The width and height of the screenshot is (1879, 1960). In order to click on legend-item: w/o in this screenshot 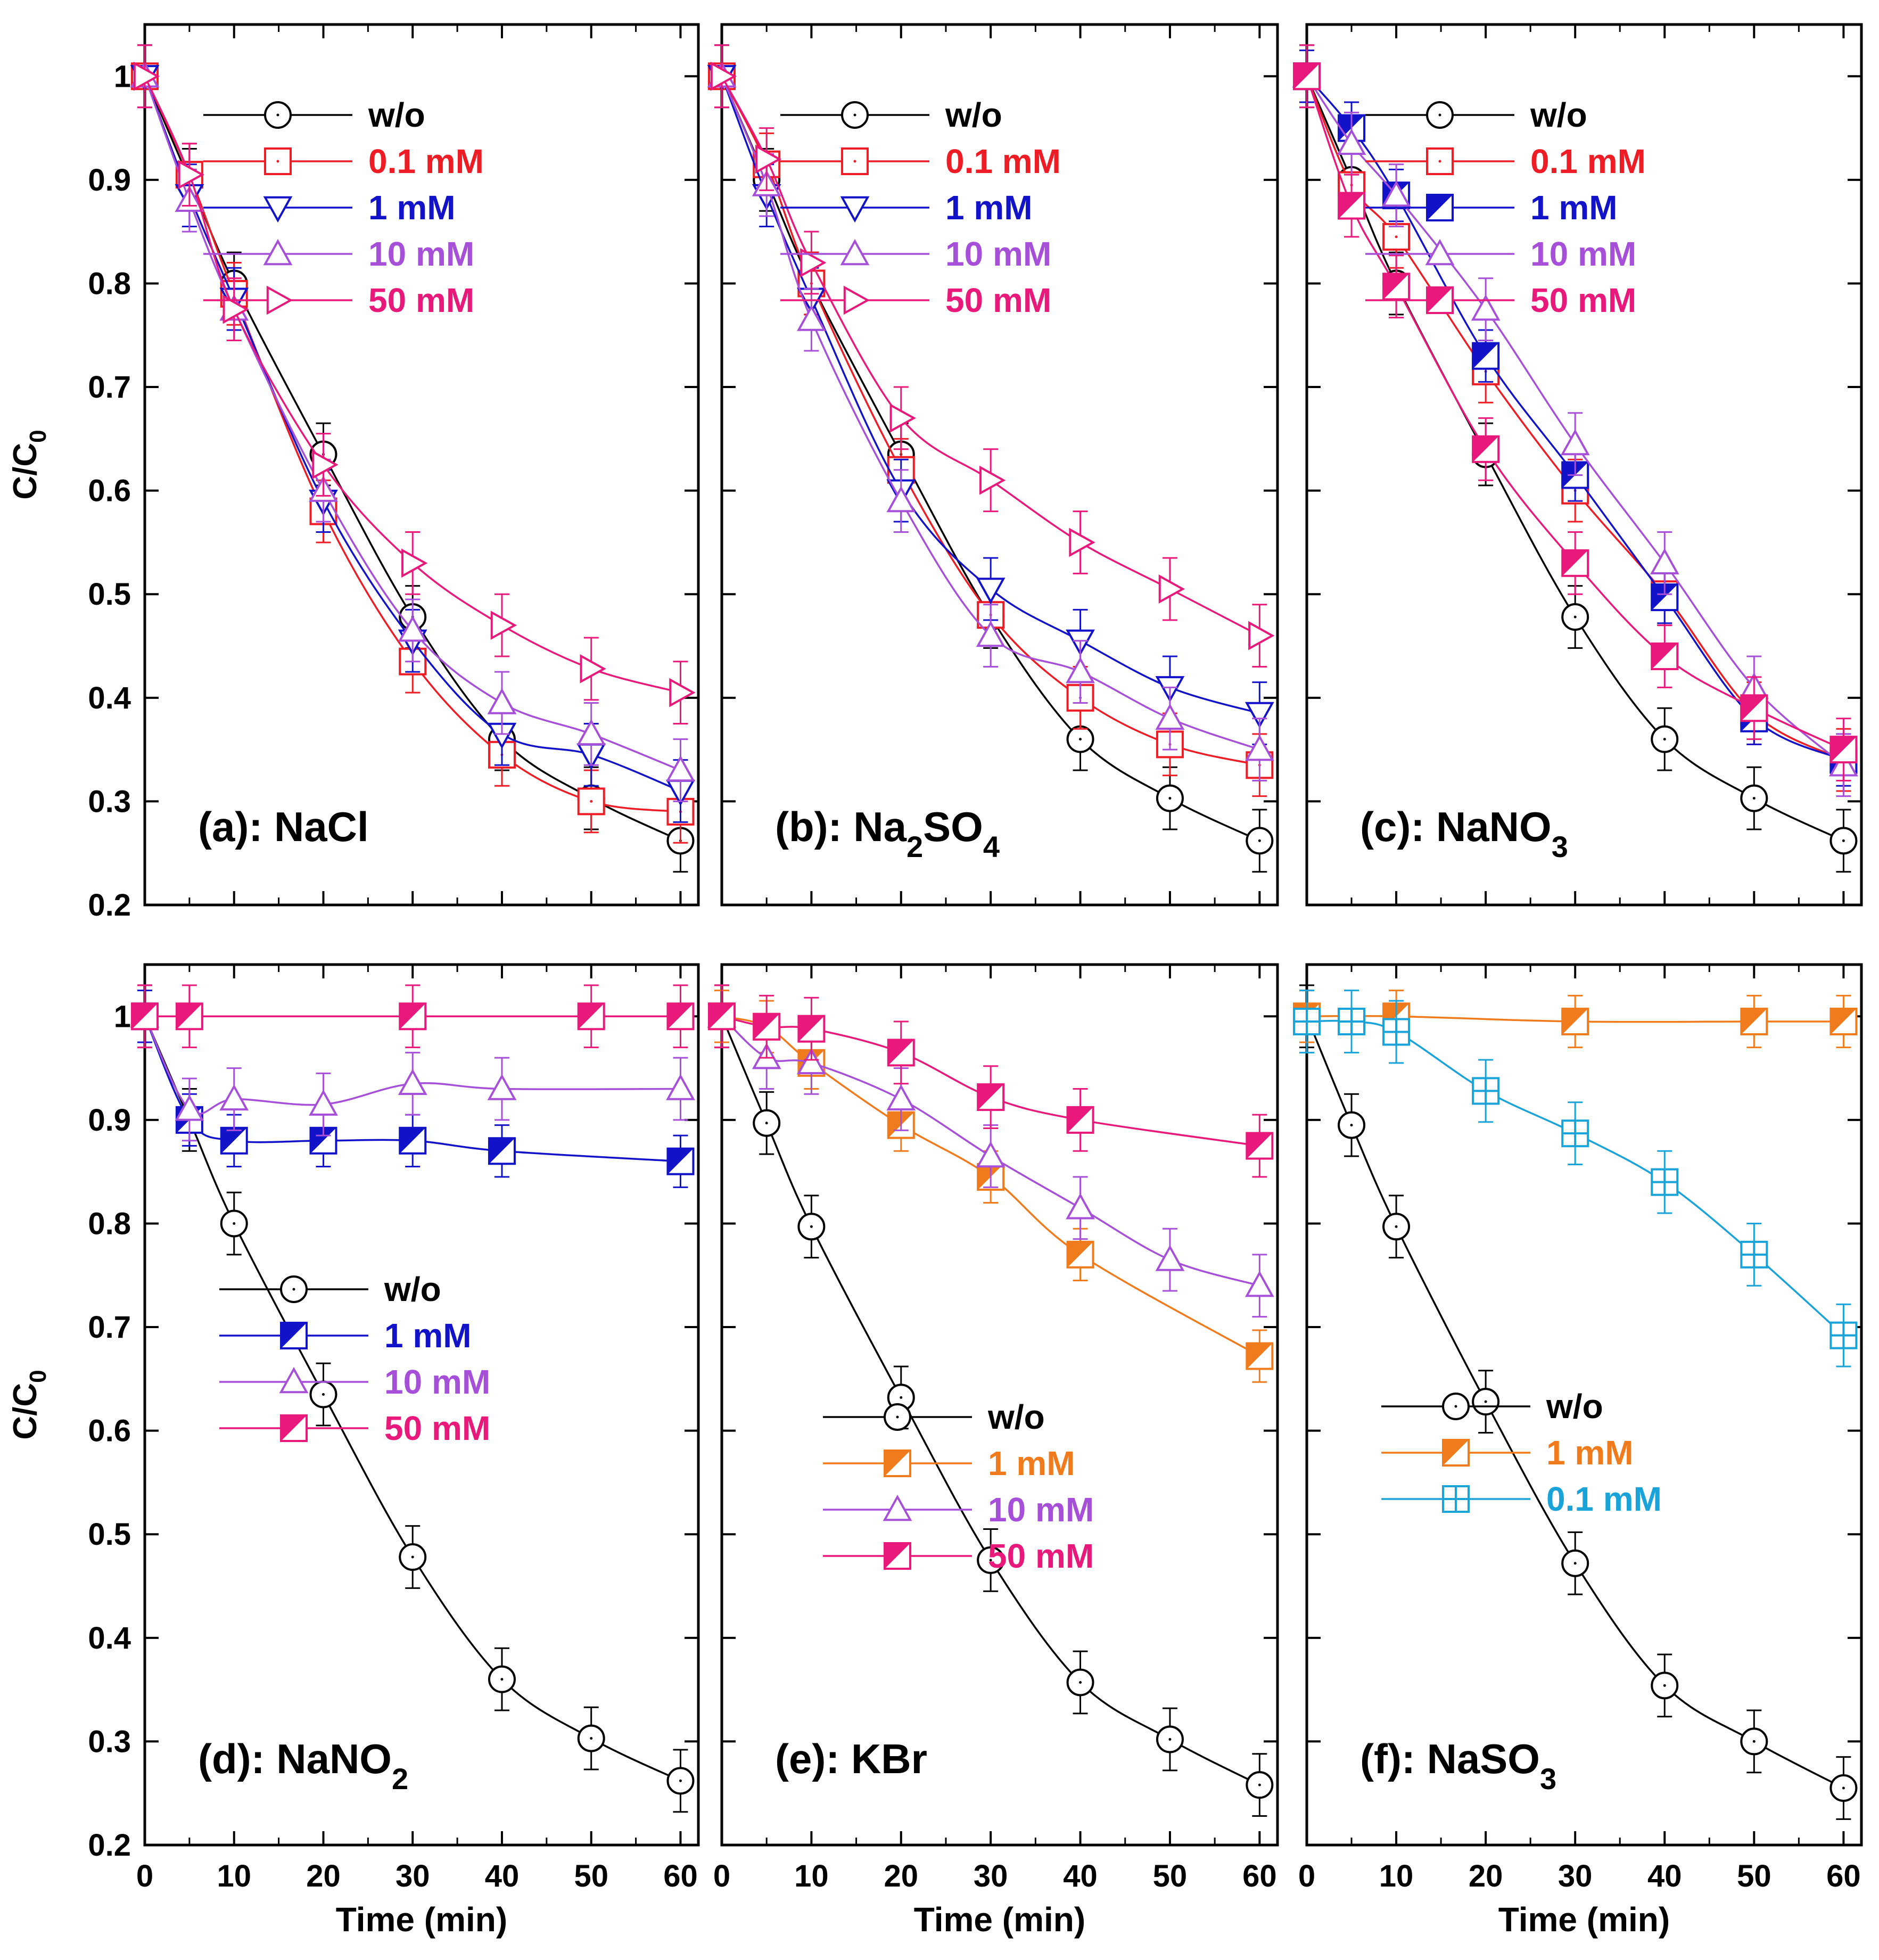, I will do `click(1492, 1406)`.